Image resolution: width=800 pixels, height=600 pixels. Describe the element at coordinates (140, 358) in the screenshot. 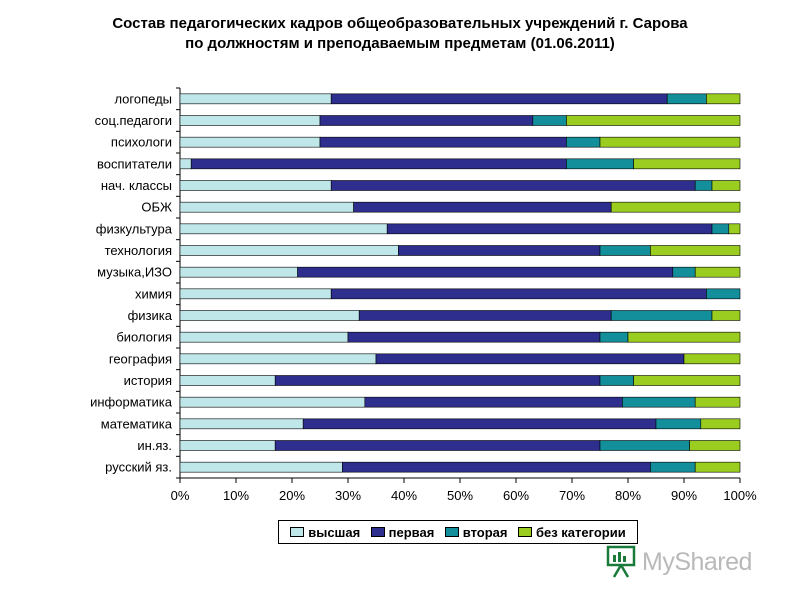

I see `category-label: география` at that location.